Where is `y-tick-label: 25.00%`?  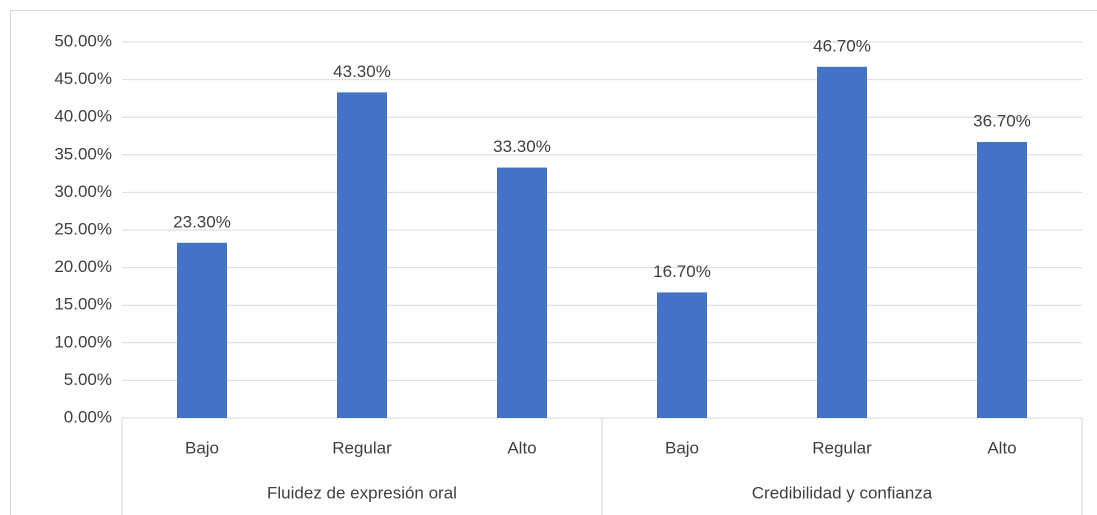 y-tick-label: 25.00% is located at coordinates (83, 228).